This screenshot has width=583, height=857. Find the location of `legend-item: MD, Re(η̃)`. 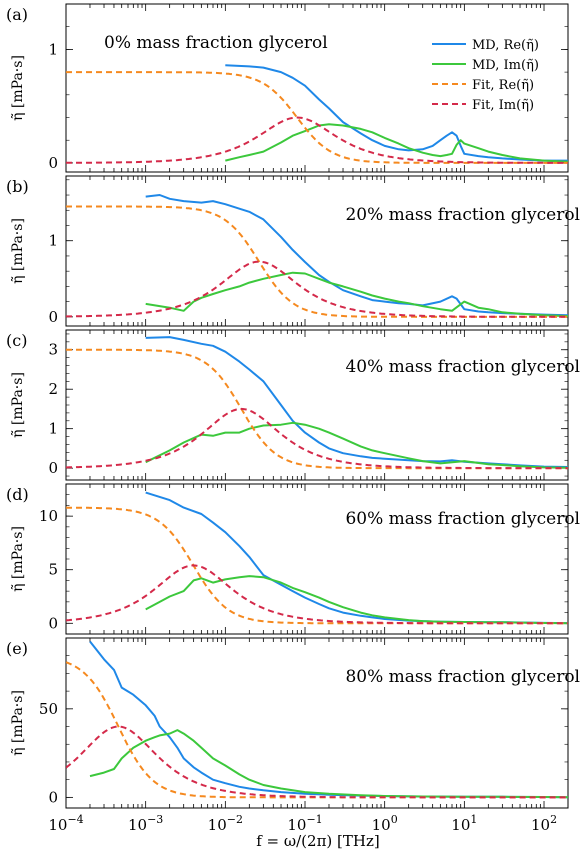

legend-item: MD, Re(η̃) is located at coordinates (485, 45).